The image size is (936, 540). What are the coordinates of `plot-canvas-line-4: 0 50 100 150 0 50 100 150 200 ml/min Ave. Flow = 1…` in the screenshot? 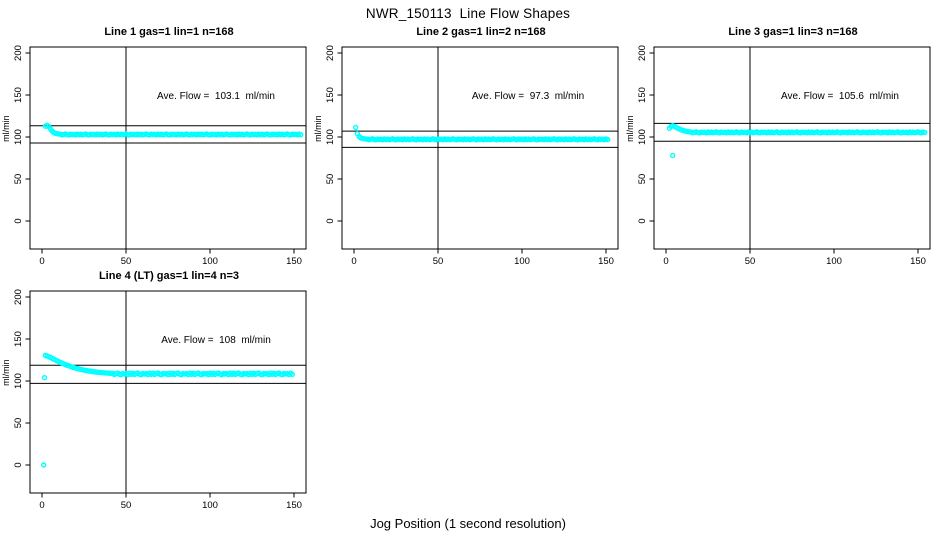 It's located at (154, 400).